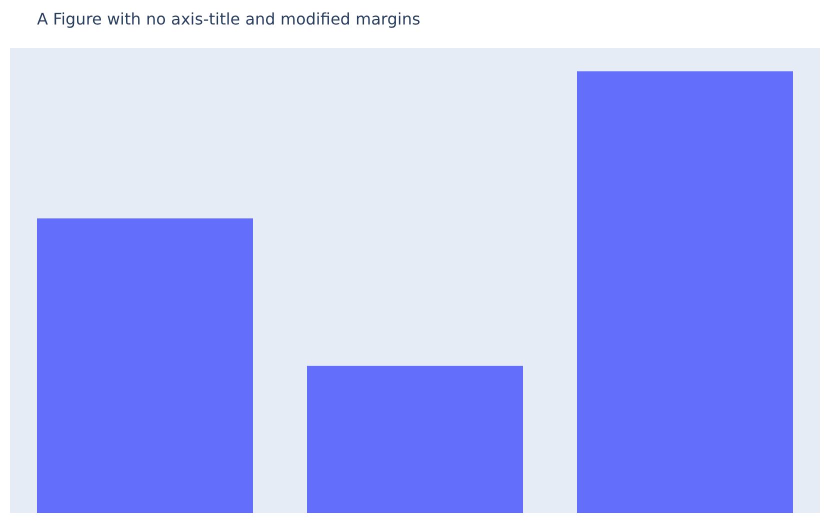 The image size is (830, 525). I want to click on chart-title: A Figure with no axis-title and modified margins, so click(228, 19).